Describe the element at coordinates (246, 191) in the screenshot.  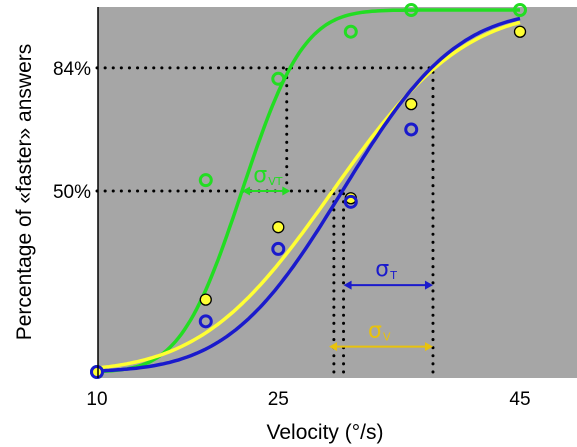
I see `sigma-arrowhead-left-vt` at that location.